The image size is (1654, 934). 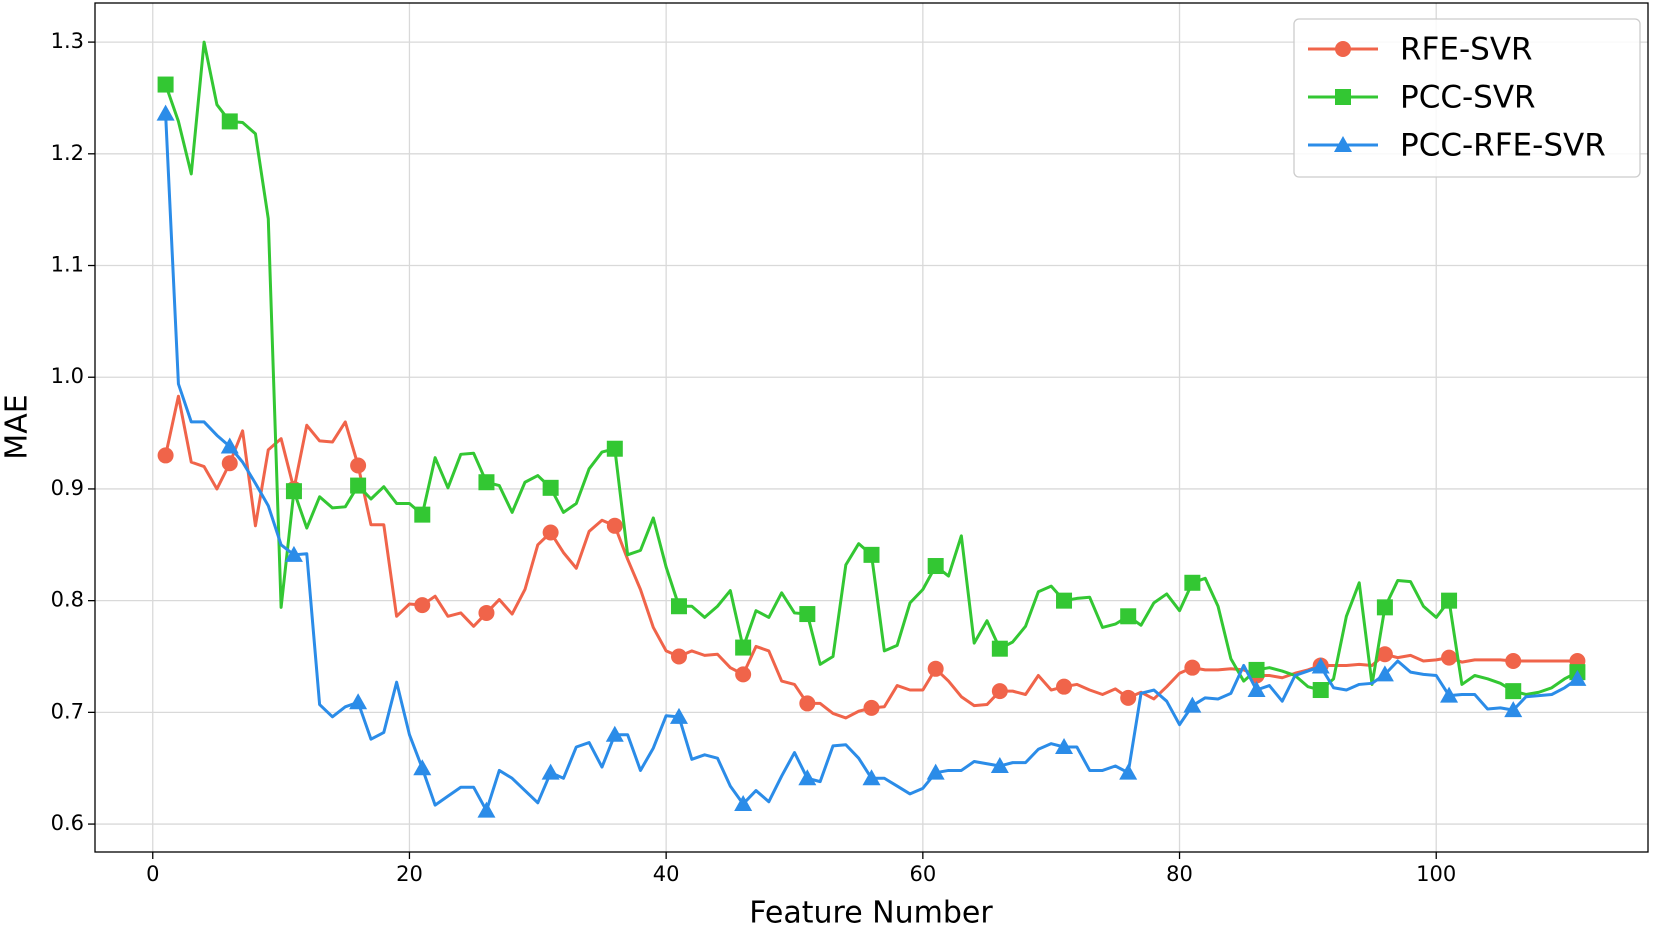 I want to click on x-tick-label: 100, so click(x=1436, y=874).